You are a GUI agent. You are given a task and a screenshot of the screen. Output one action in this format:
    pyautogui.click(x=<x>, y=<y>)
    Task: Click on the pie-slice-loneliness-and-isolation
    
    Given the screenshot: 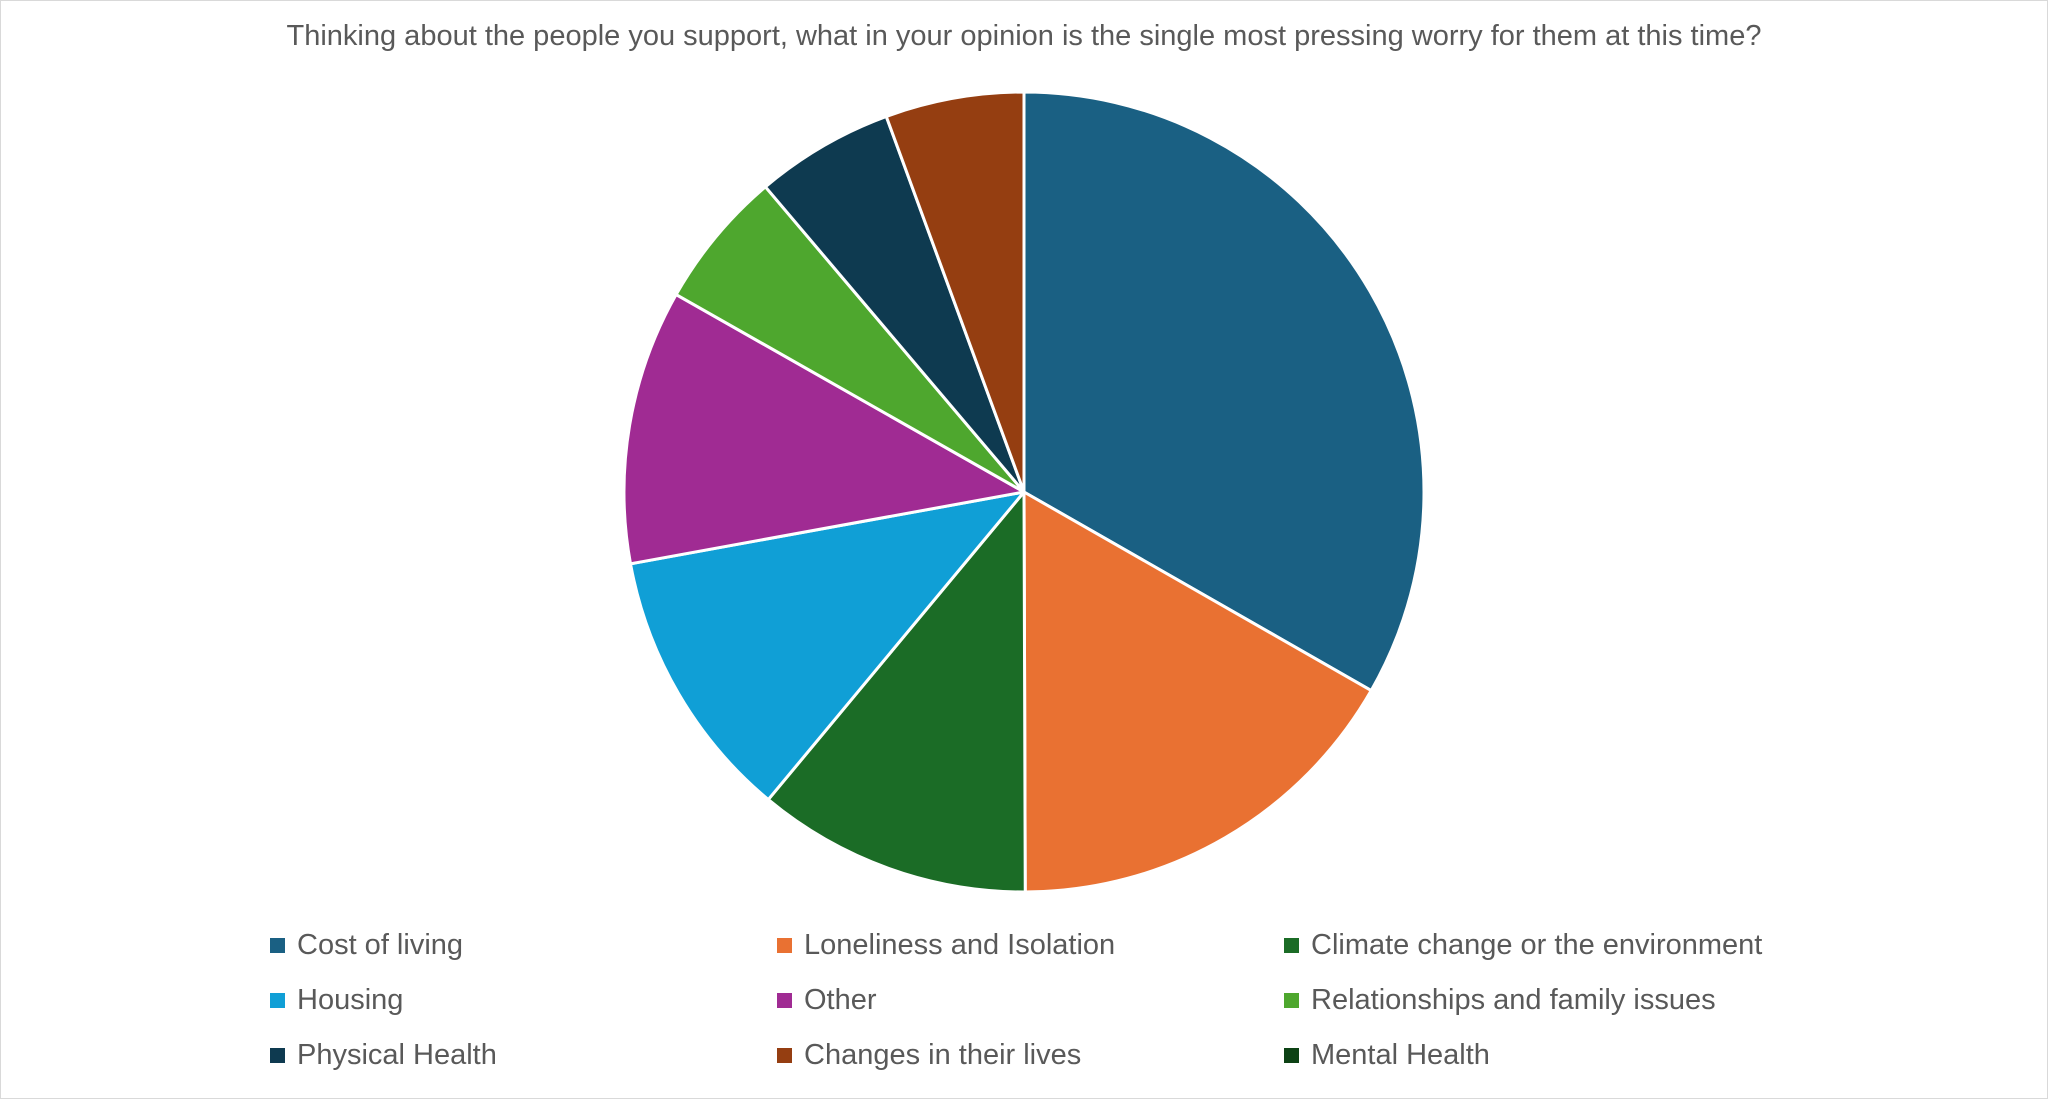 What is the action you would take?
    pyautogui.click(x=1197, y=692)
    